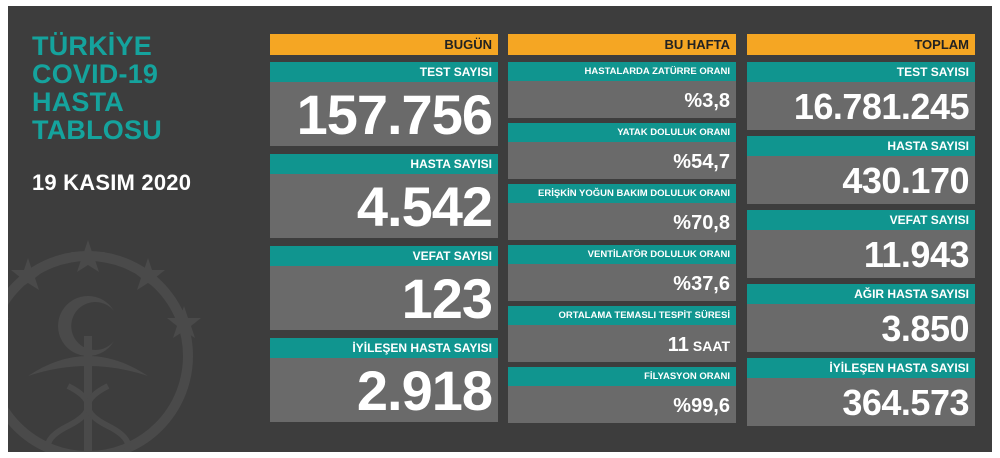 This screenshot has width=1000, height=458. I want to click on title-line: COVID-19, so click(95, 74).